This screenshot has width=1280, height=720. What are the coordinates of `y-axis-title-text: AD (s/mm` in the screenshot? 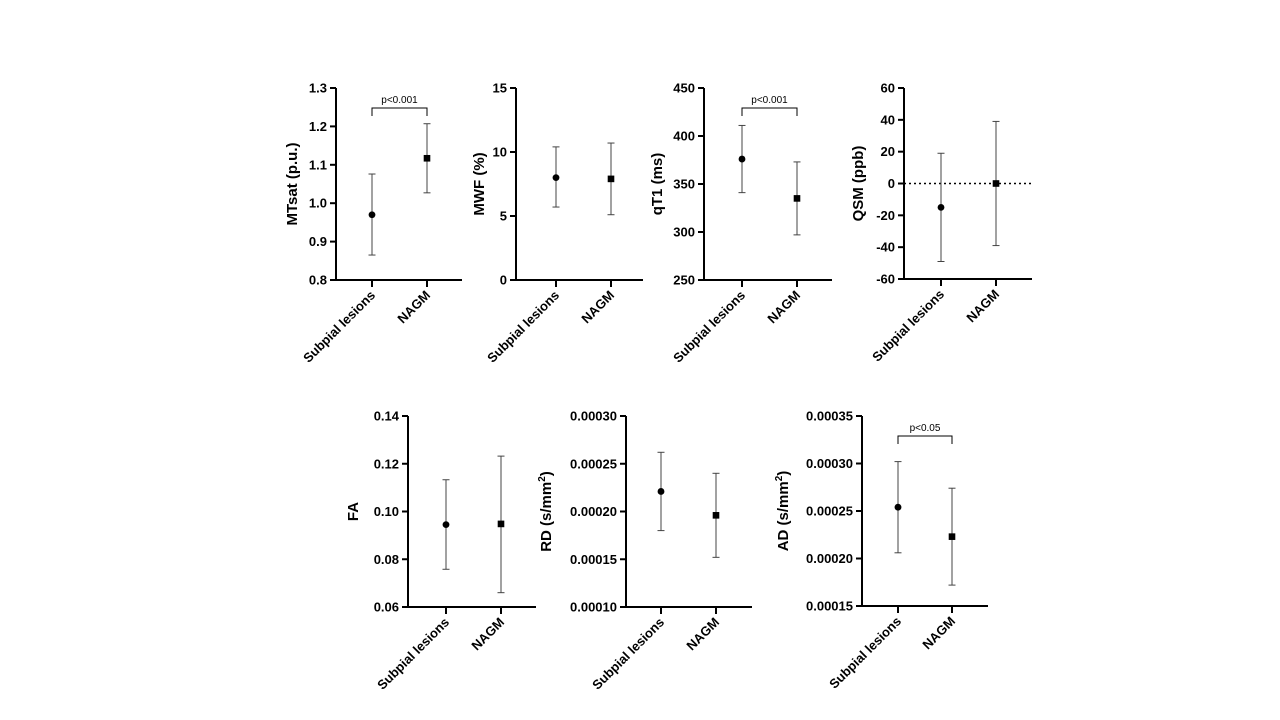 It's located at (783, 516).